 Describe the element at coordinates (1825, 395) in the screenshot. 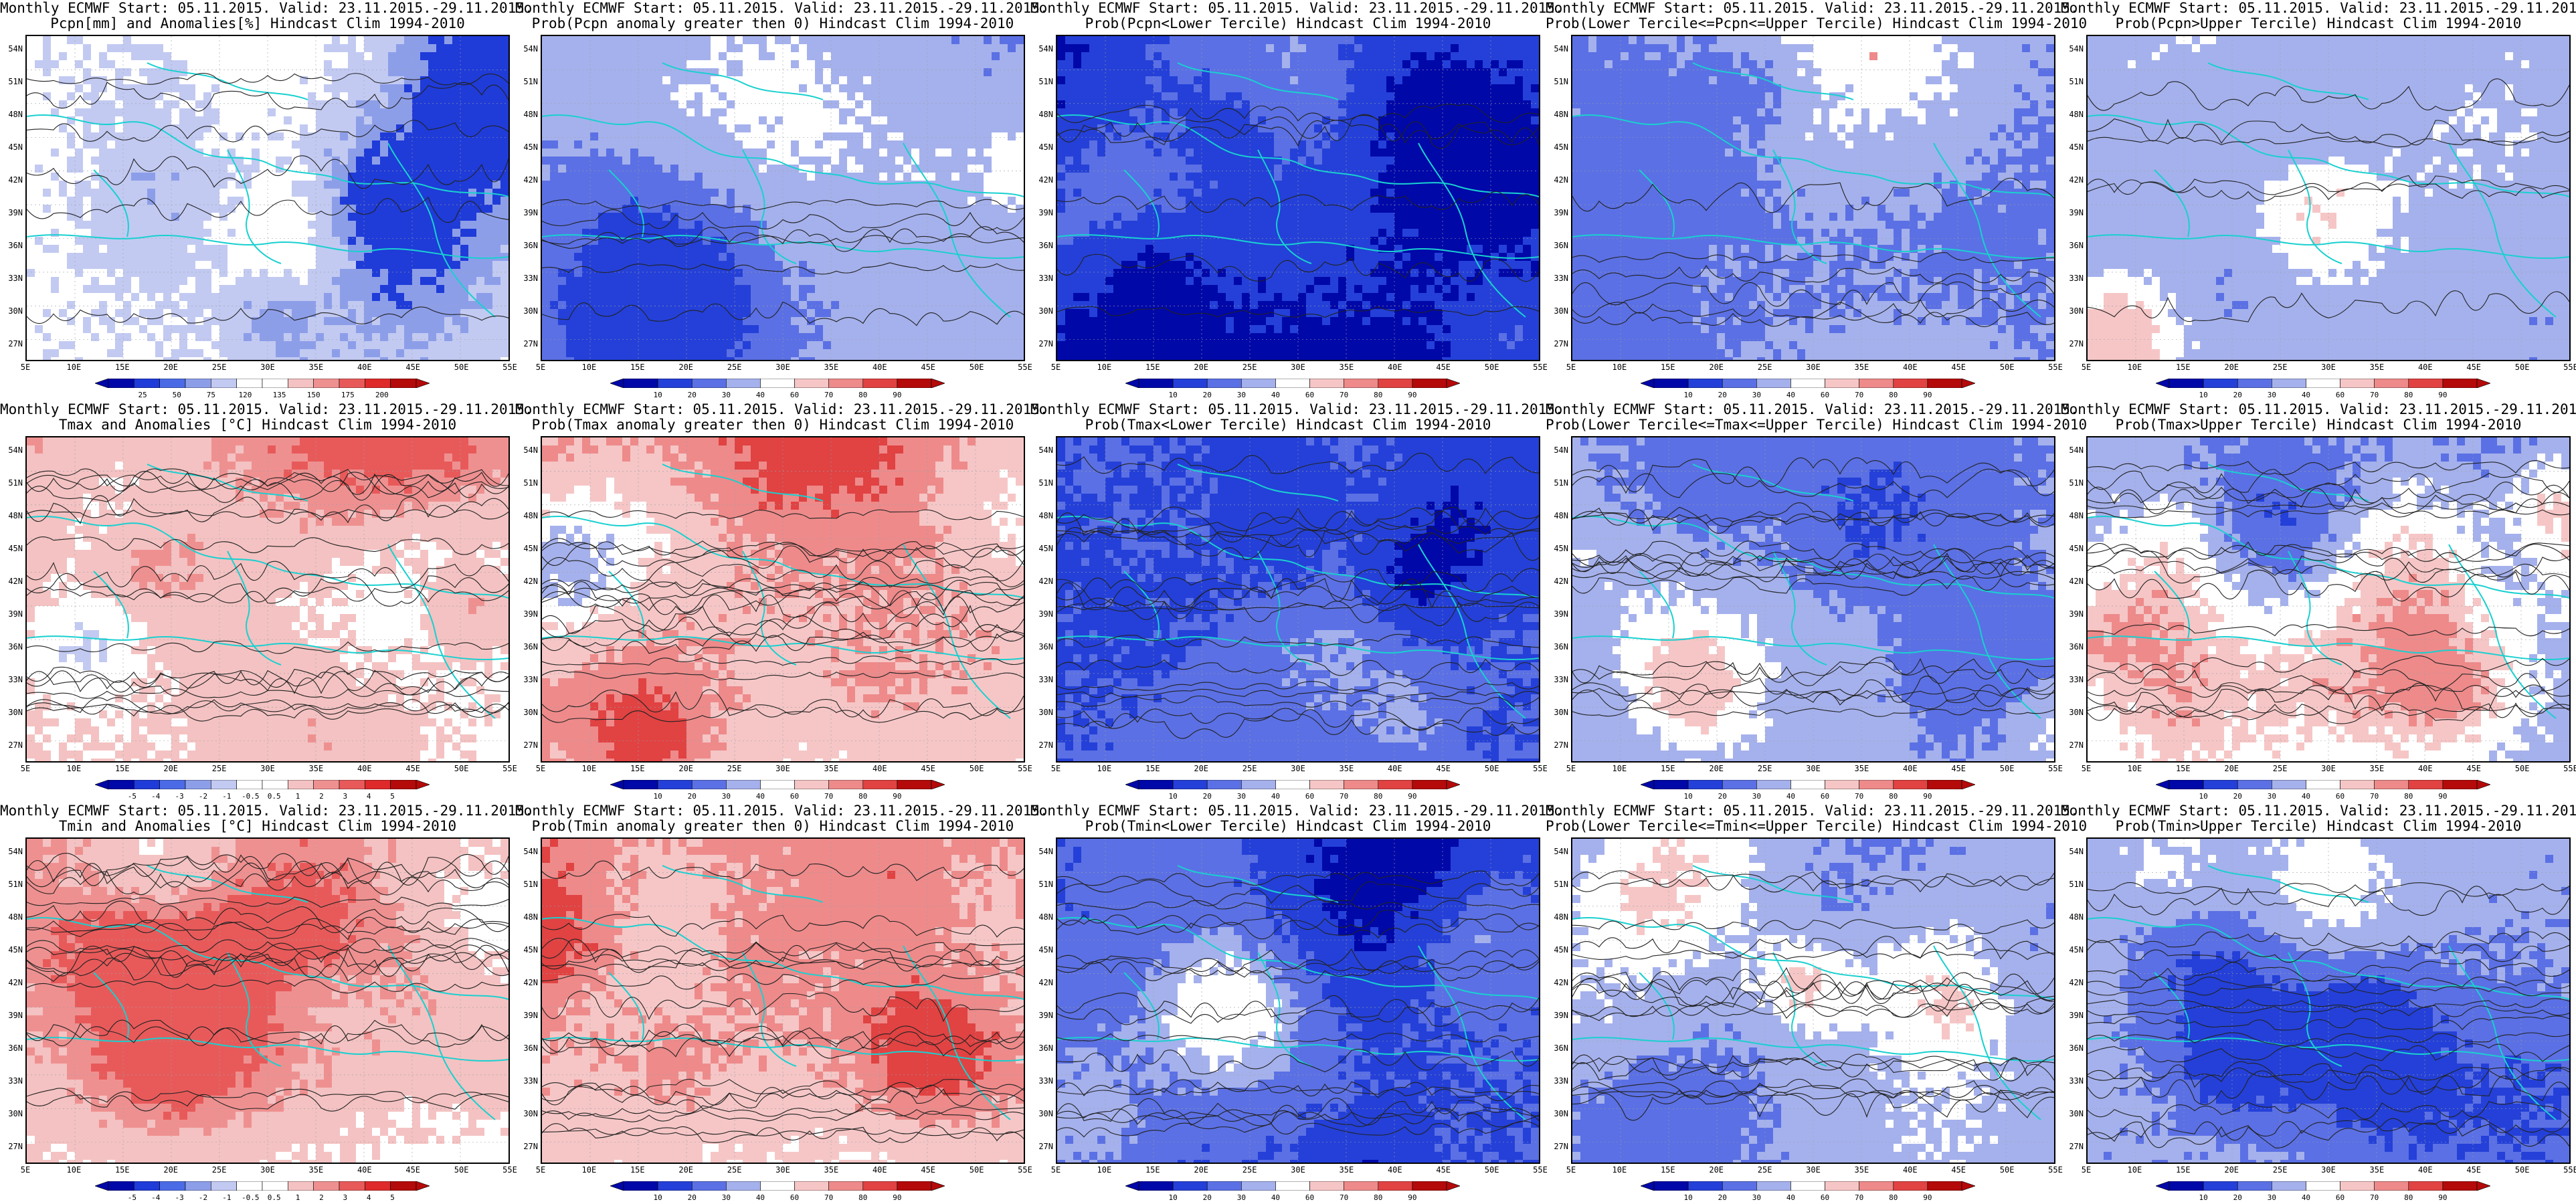

I see `colorbar-tick-label: 60` at that location.